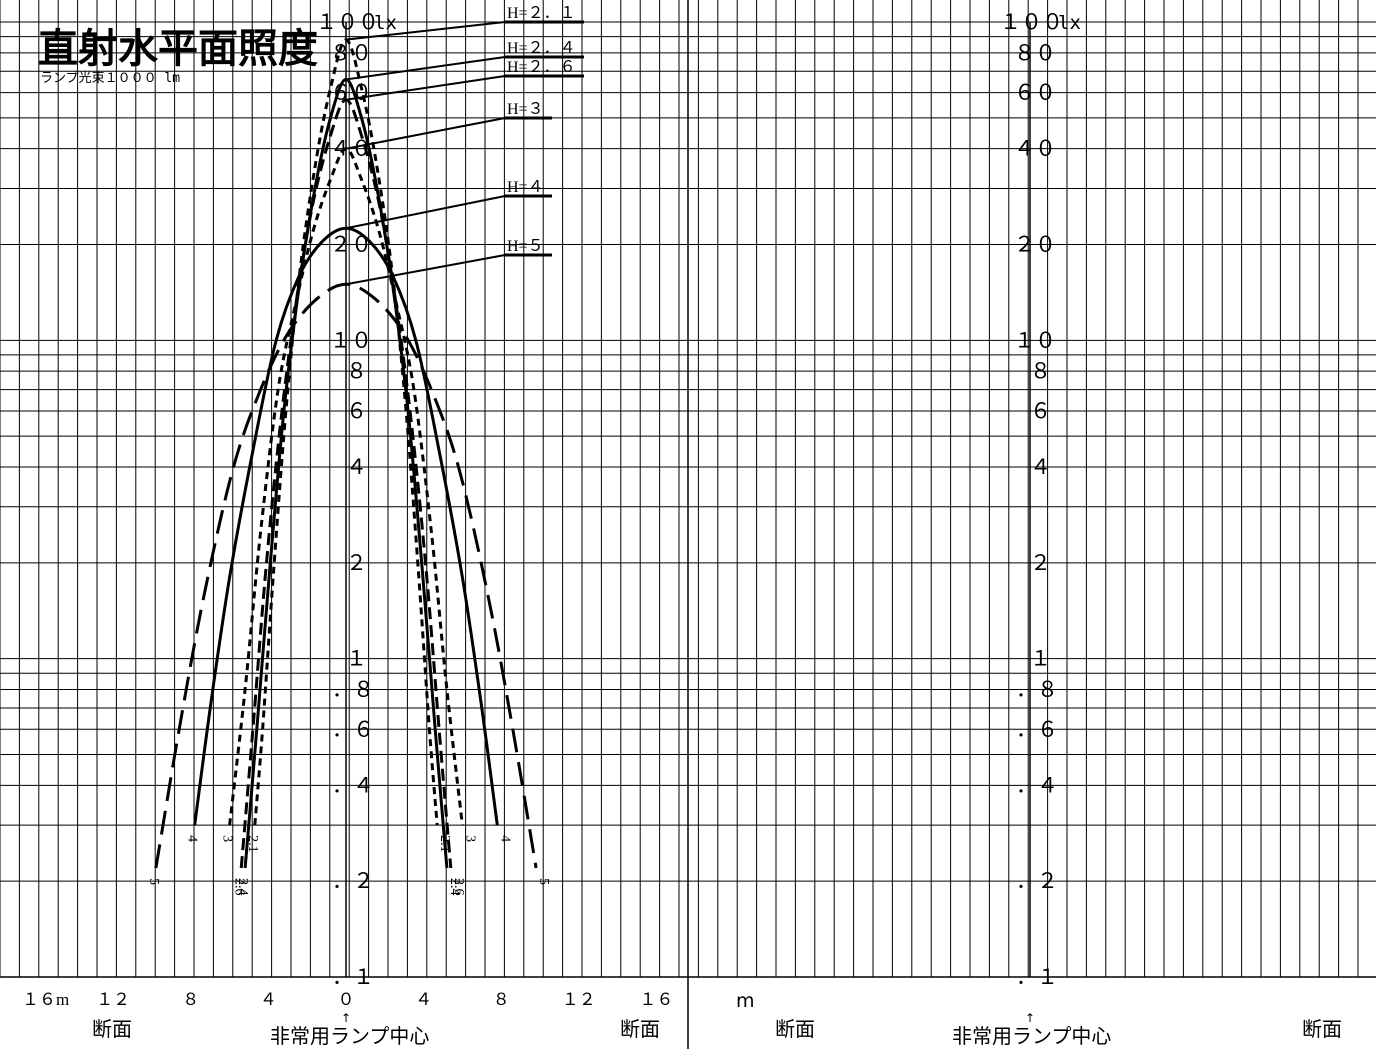  What do you see at coordinates (425, 88) in the screenshot?
I see `leader-line-2.6` at bounding box center [425, 88].